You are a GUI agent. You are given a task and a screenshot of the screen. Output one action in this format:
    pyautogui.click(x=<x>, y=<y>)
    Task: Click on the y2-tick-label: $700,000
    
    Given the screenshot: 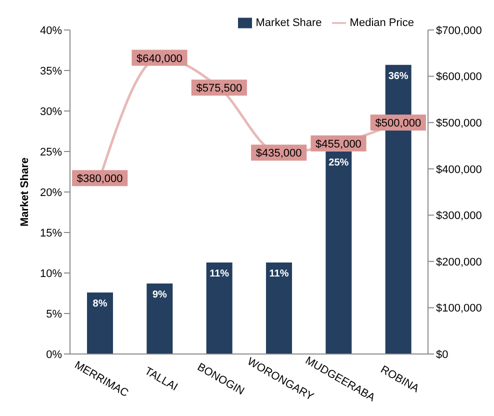 What is the action you would take?
    pyautogui.click(x=459, y=30)
    